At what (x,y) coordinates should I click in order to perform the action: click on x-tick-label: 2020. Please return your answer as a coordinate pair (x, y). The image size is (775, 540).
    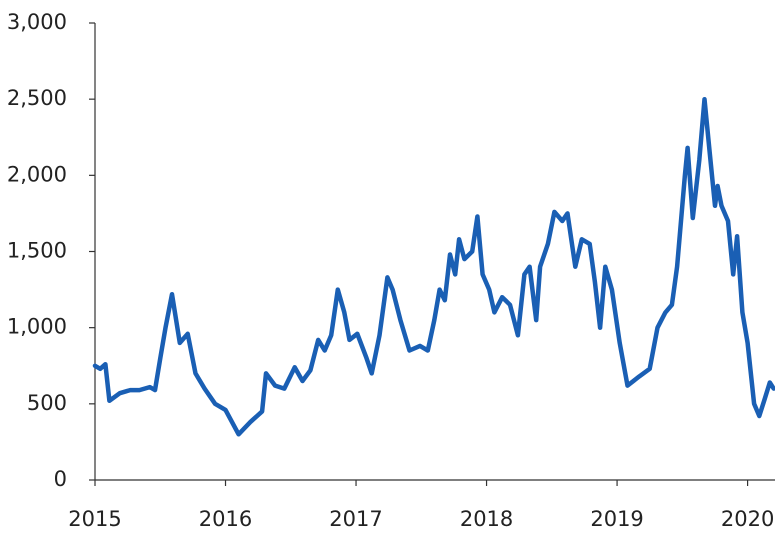
    Looking at the image, I should click on (747, 519).